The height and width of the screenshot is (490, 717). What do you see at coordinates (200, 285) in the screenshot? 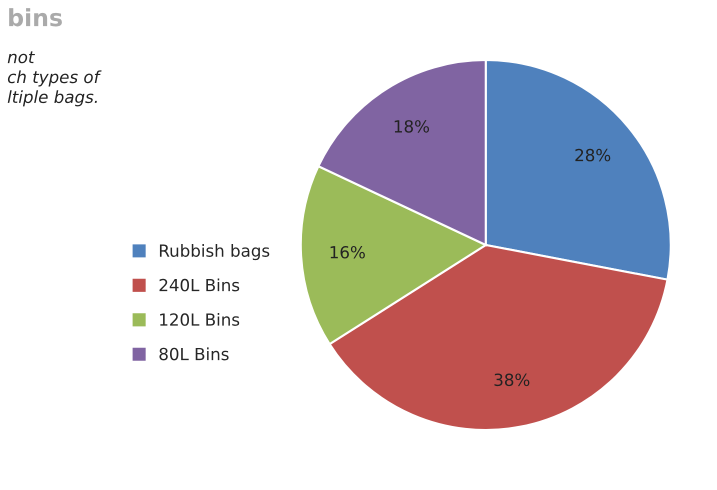
I see `legend-label: 240L Bins` at bounding box center [200, 285].